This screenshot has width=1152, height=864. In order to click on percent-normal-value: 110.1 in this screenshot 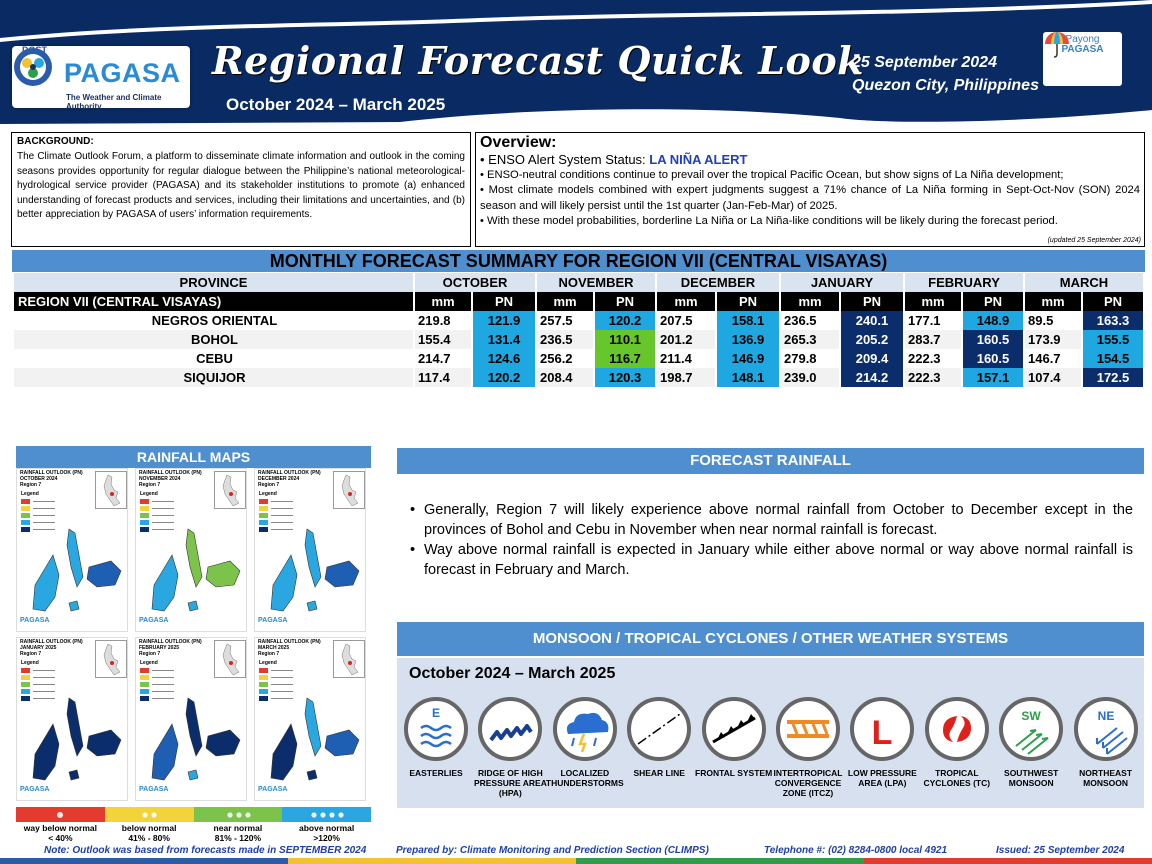, I will do `click(625, 339)`.